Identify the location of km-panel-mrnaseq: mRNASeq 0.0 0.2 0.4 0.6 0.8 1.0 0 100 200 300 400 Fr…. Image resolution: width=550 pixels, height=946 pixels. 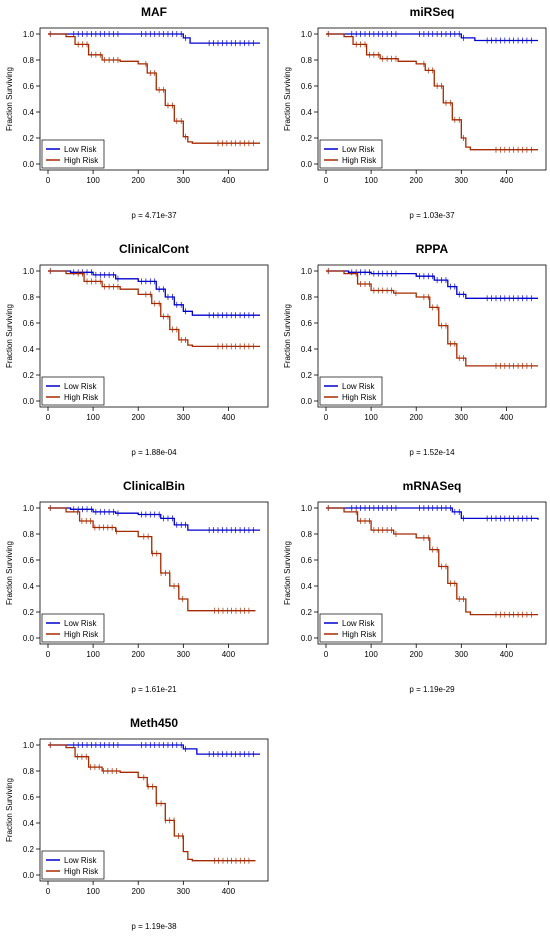
(414, 591).